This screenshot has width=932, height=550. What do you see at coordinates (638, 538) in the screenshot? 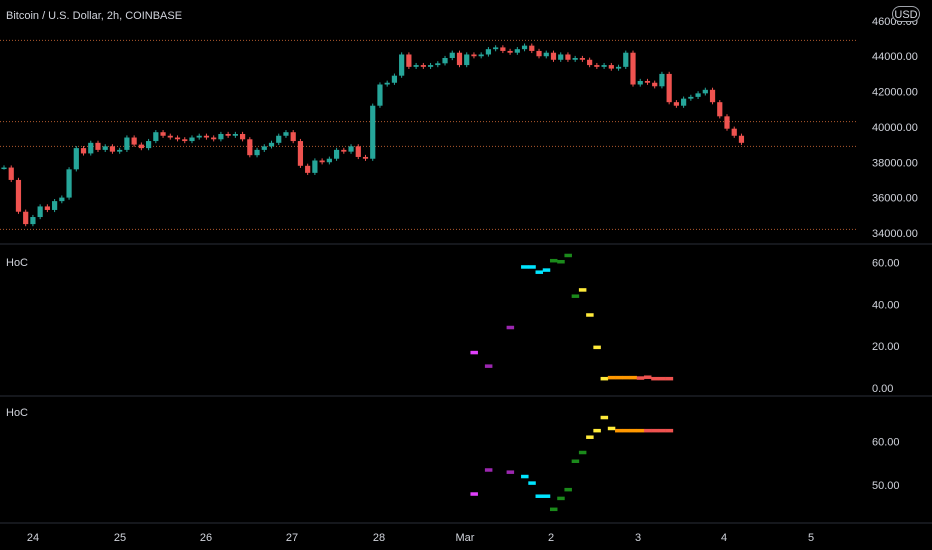
I see `time-tick-label: 3` at bounding box center [638, 538].